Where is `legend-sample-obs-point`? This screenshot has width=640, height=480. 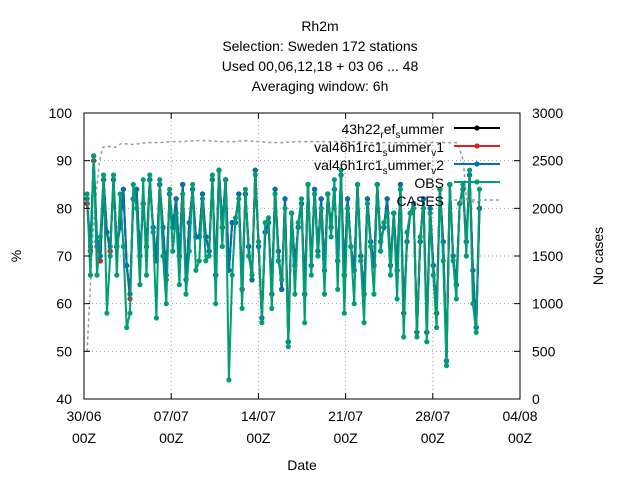 legend-sample-obs-point is located at coordinates (477, 182).